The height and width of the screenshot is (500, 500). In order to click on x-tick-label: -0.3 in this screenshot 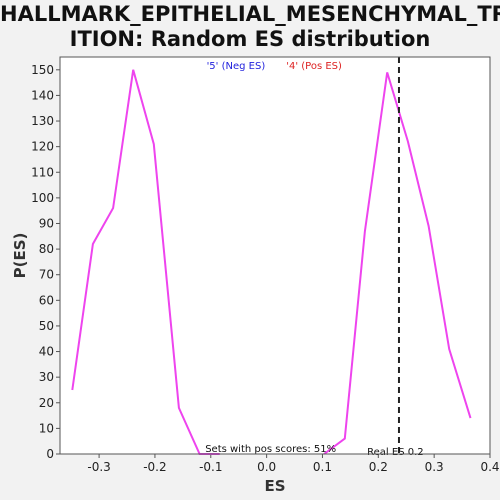, I will do `click(98, 467)`.